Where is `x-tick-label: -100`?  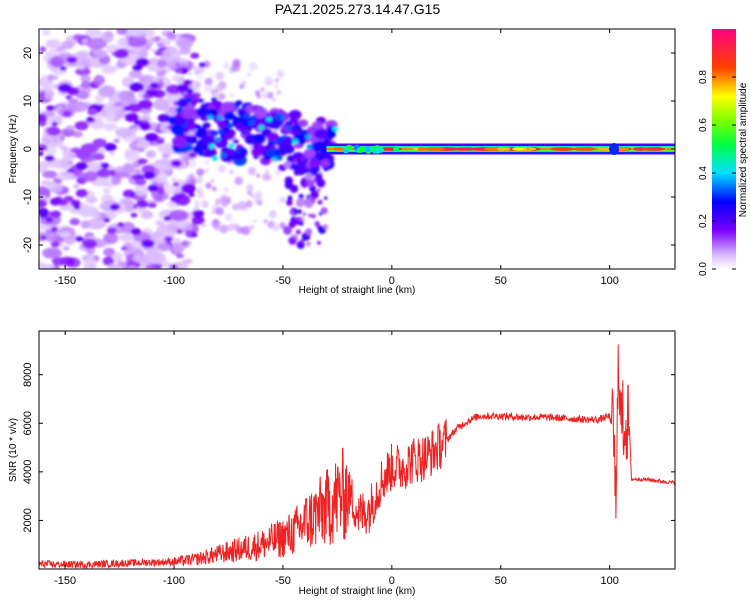 x-tick-label: -100 is located at coordinates (174, 581).